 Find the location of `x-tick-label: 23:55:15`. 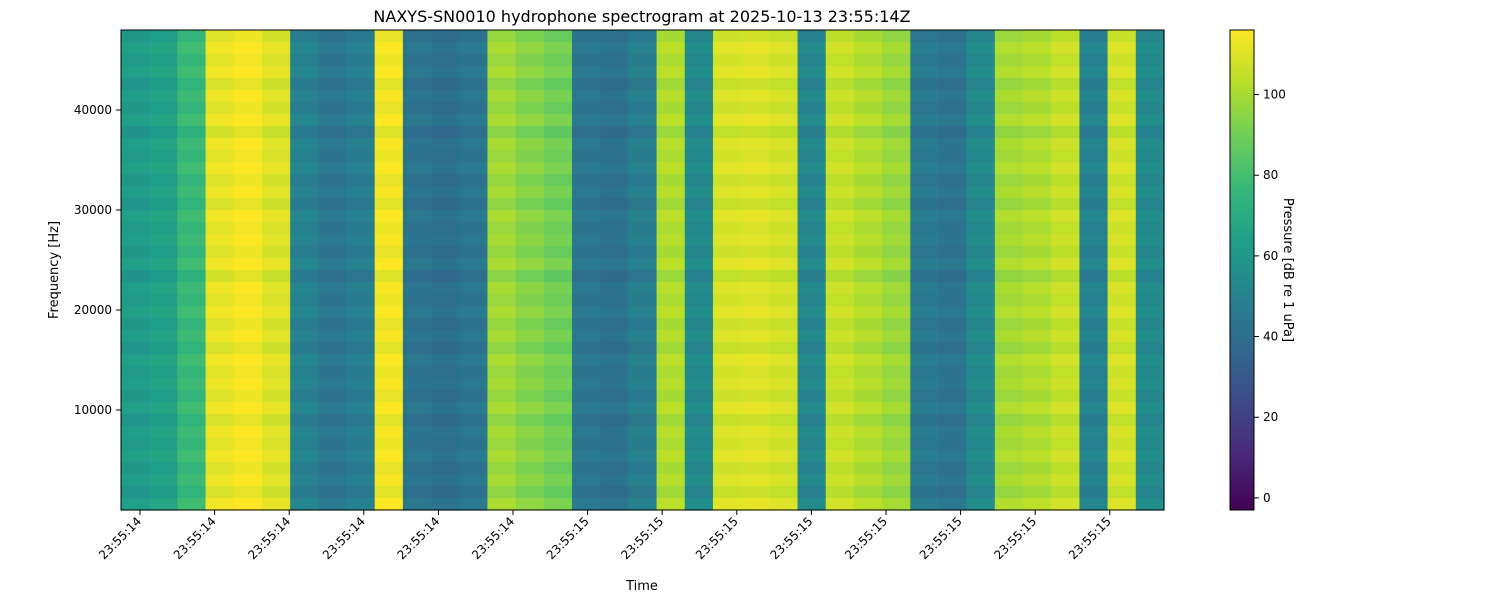

x-tick-label: 23:55:15 is located at coordinates (717, 538).